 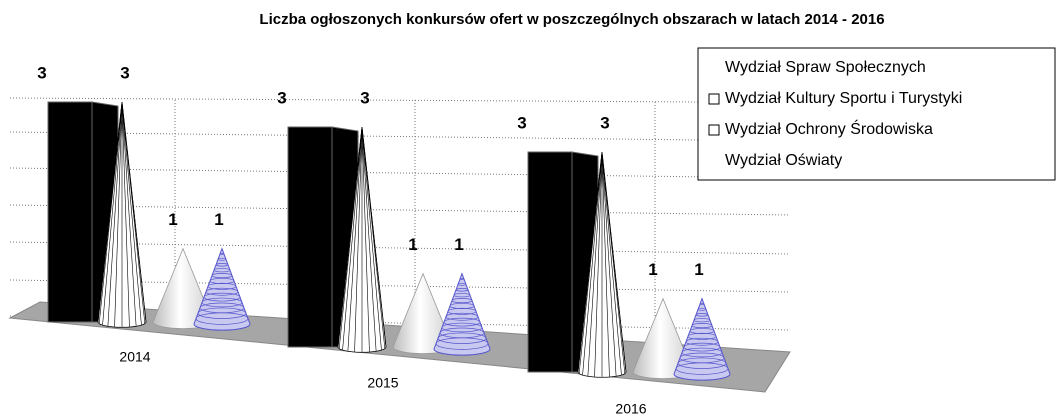 I want to click on x-tick-label: 2016, so click(x=630, y=409).